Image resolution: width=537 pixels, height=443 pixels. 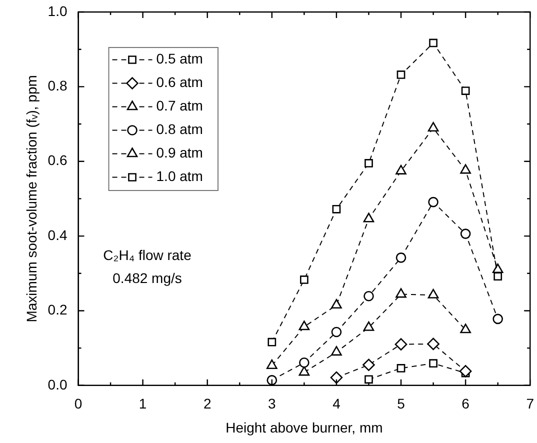 What do you see at coordinates (142, 404) in the screenshot?
I see `x-tick-label: 1` at bounding box center [142, 404].